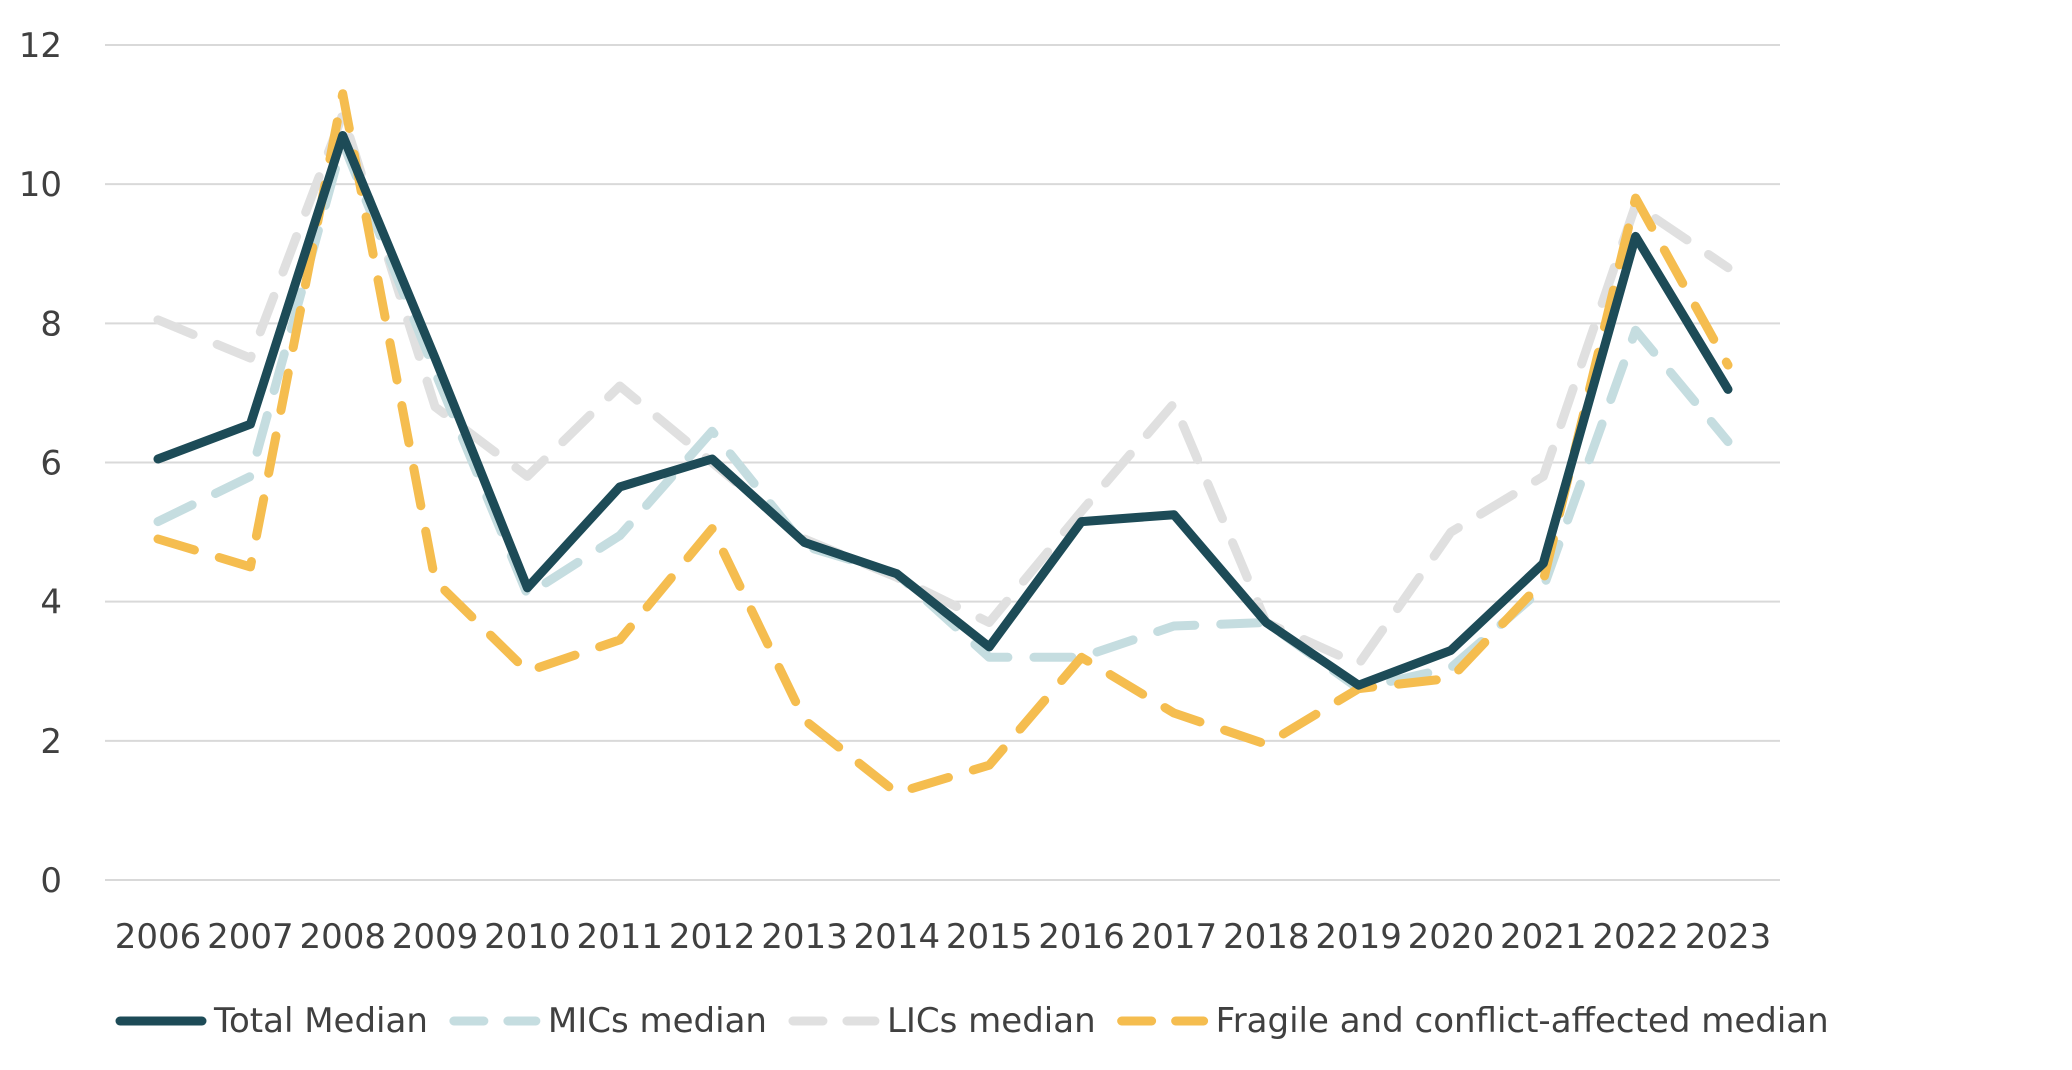 The height and width of the screenshot is (1070, 2072). I want to click on y-tick-label: 10, so click(40, 185).